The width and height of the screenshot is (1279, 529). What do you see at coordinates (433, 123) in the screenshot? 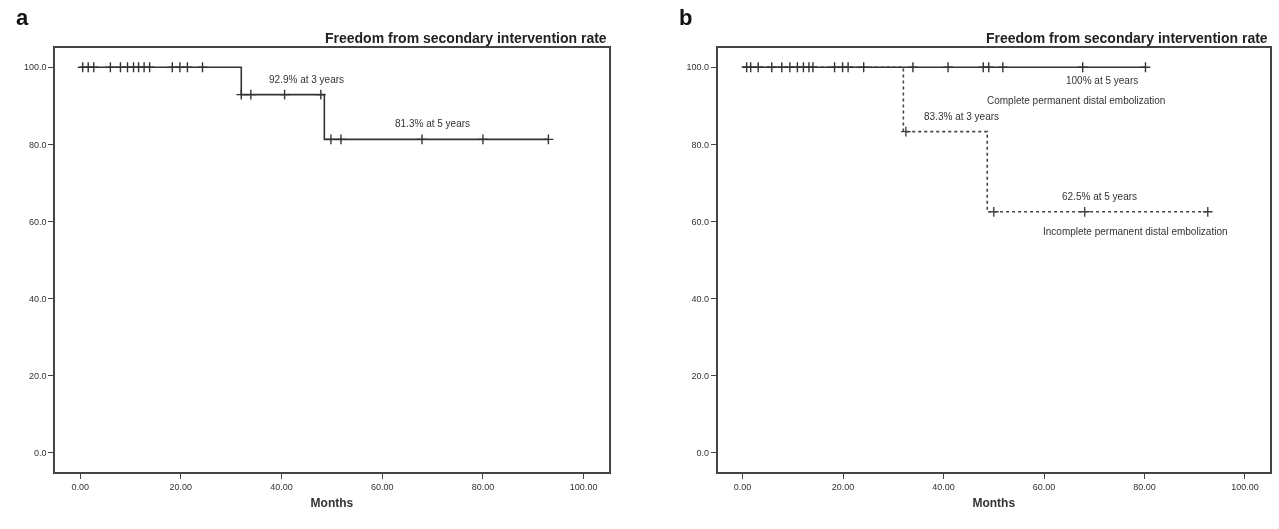
I see `annotation: 81.3% at 5 years` at bounding box center [433, 123].